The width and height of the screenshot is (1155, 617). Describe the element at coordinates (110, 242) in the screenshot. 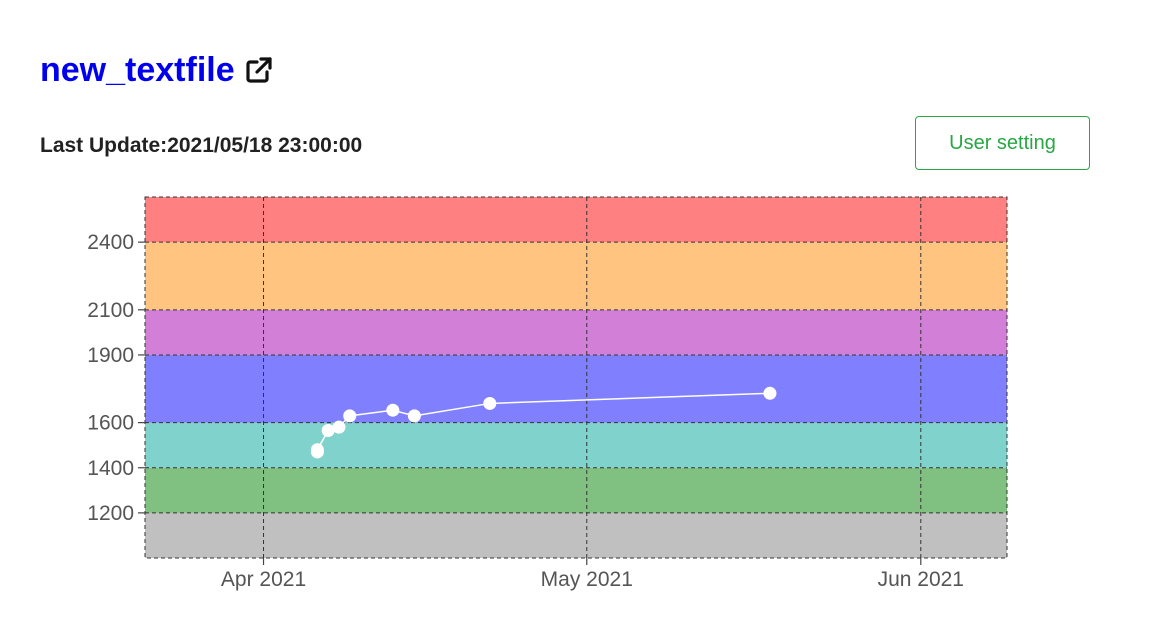

I see `y-tick-label: 2400` at that location.